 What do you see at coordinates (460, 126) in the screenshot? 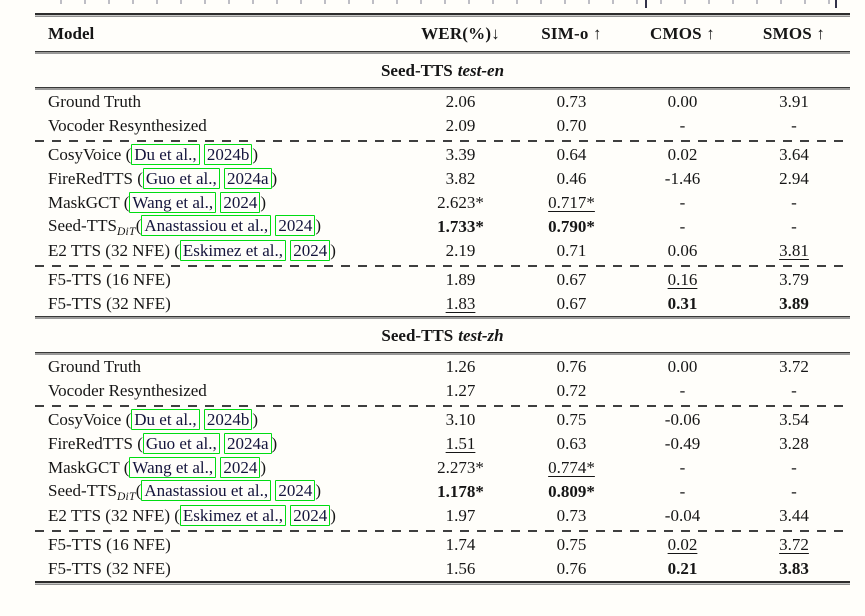
I see `metric-cell: 2.09` at bounding box center [460, 126].